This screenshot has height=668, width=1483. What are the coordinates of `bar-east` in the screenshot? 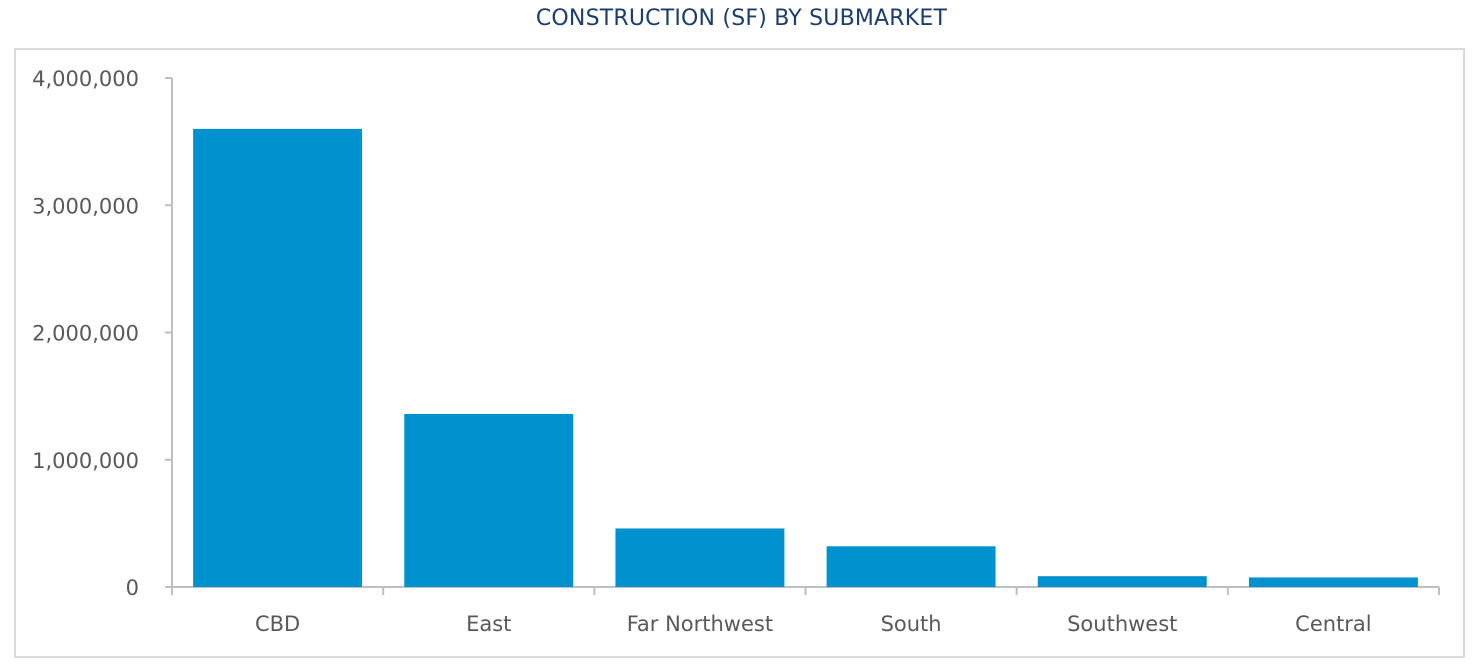 It's located at (489, 500).